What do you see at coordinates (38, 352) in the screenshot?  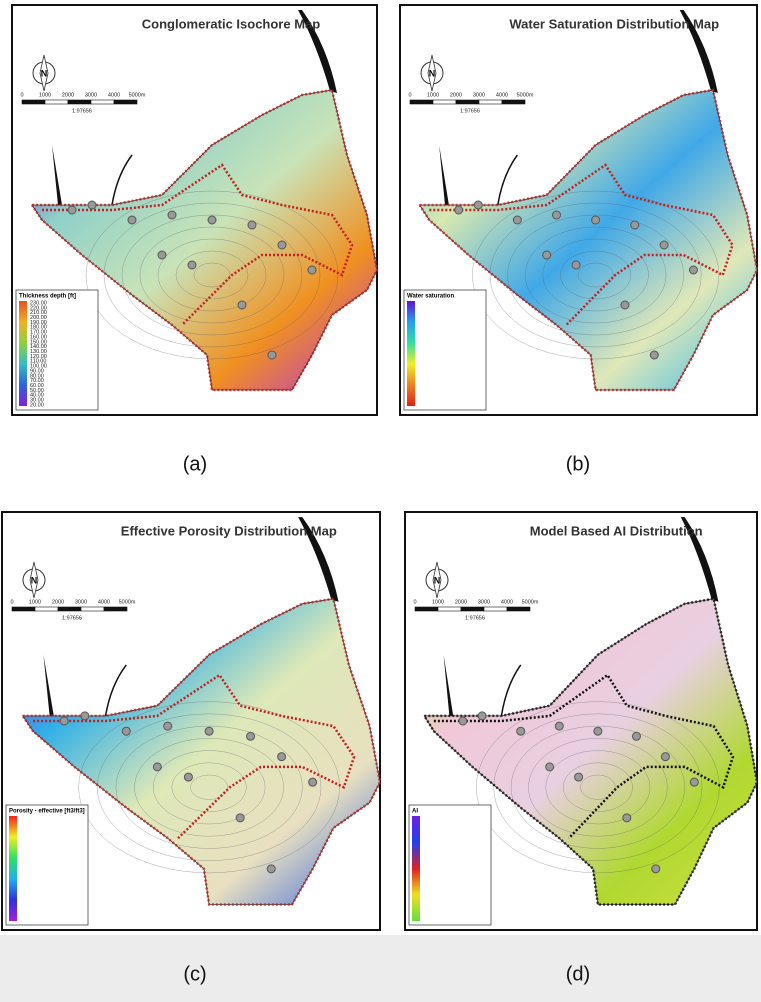 I see `legend-label: 130.00` at bounding box center [38, 352].